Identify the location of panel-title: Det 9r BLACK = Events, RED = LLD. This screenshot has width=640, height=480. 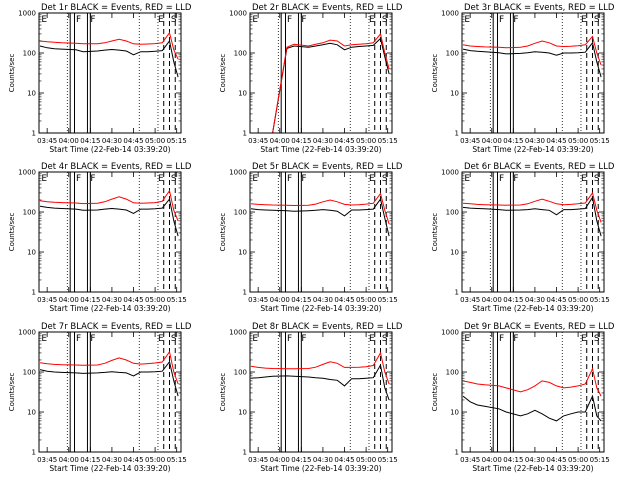
(539, 327).